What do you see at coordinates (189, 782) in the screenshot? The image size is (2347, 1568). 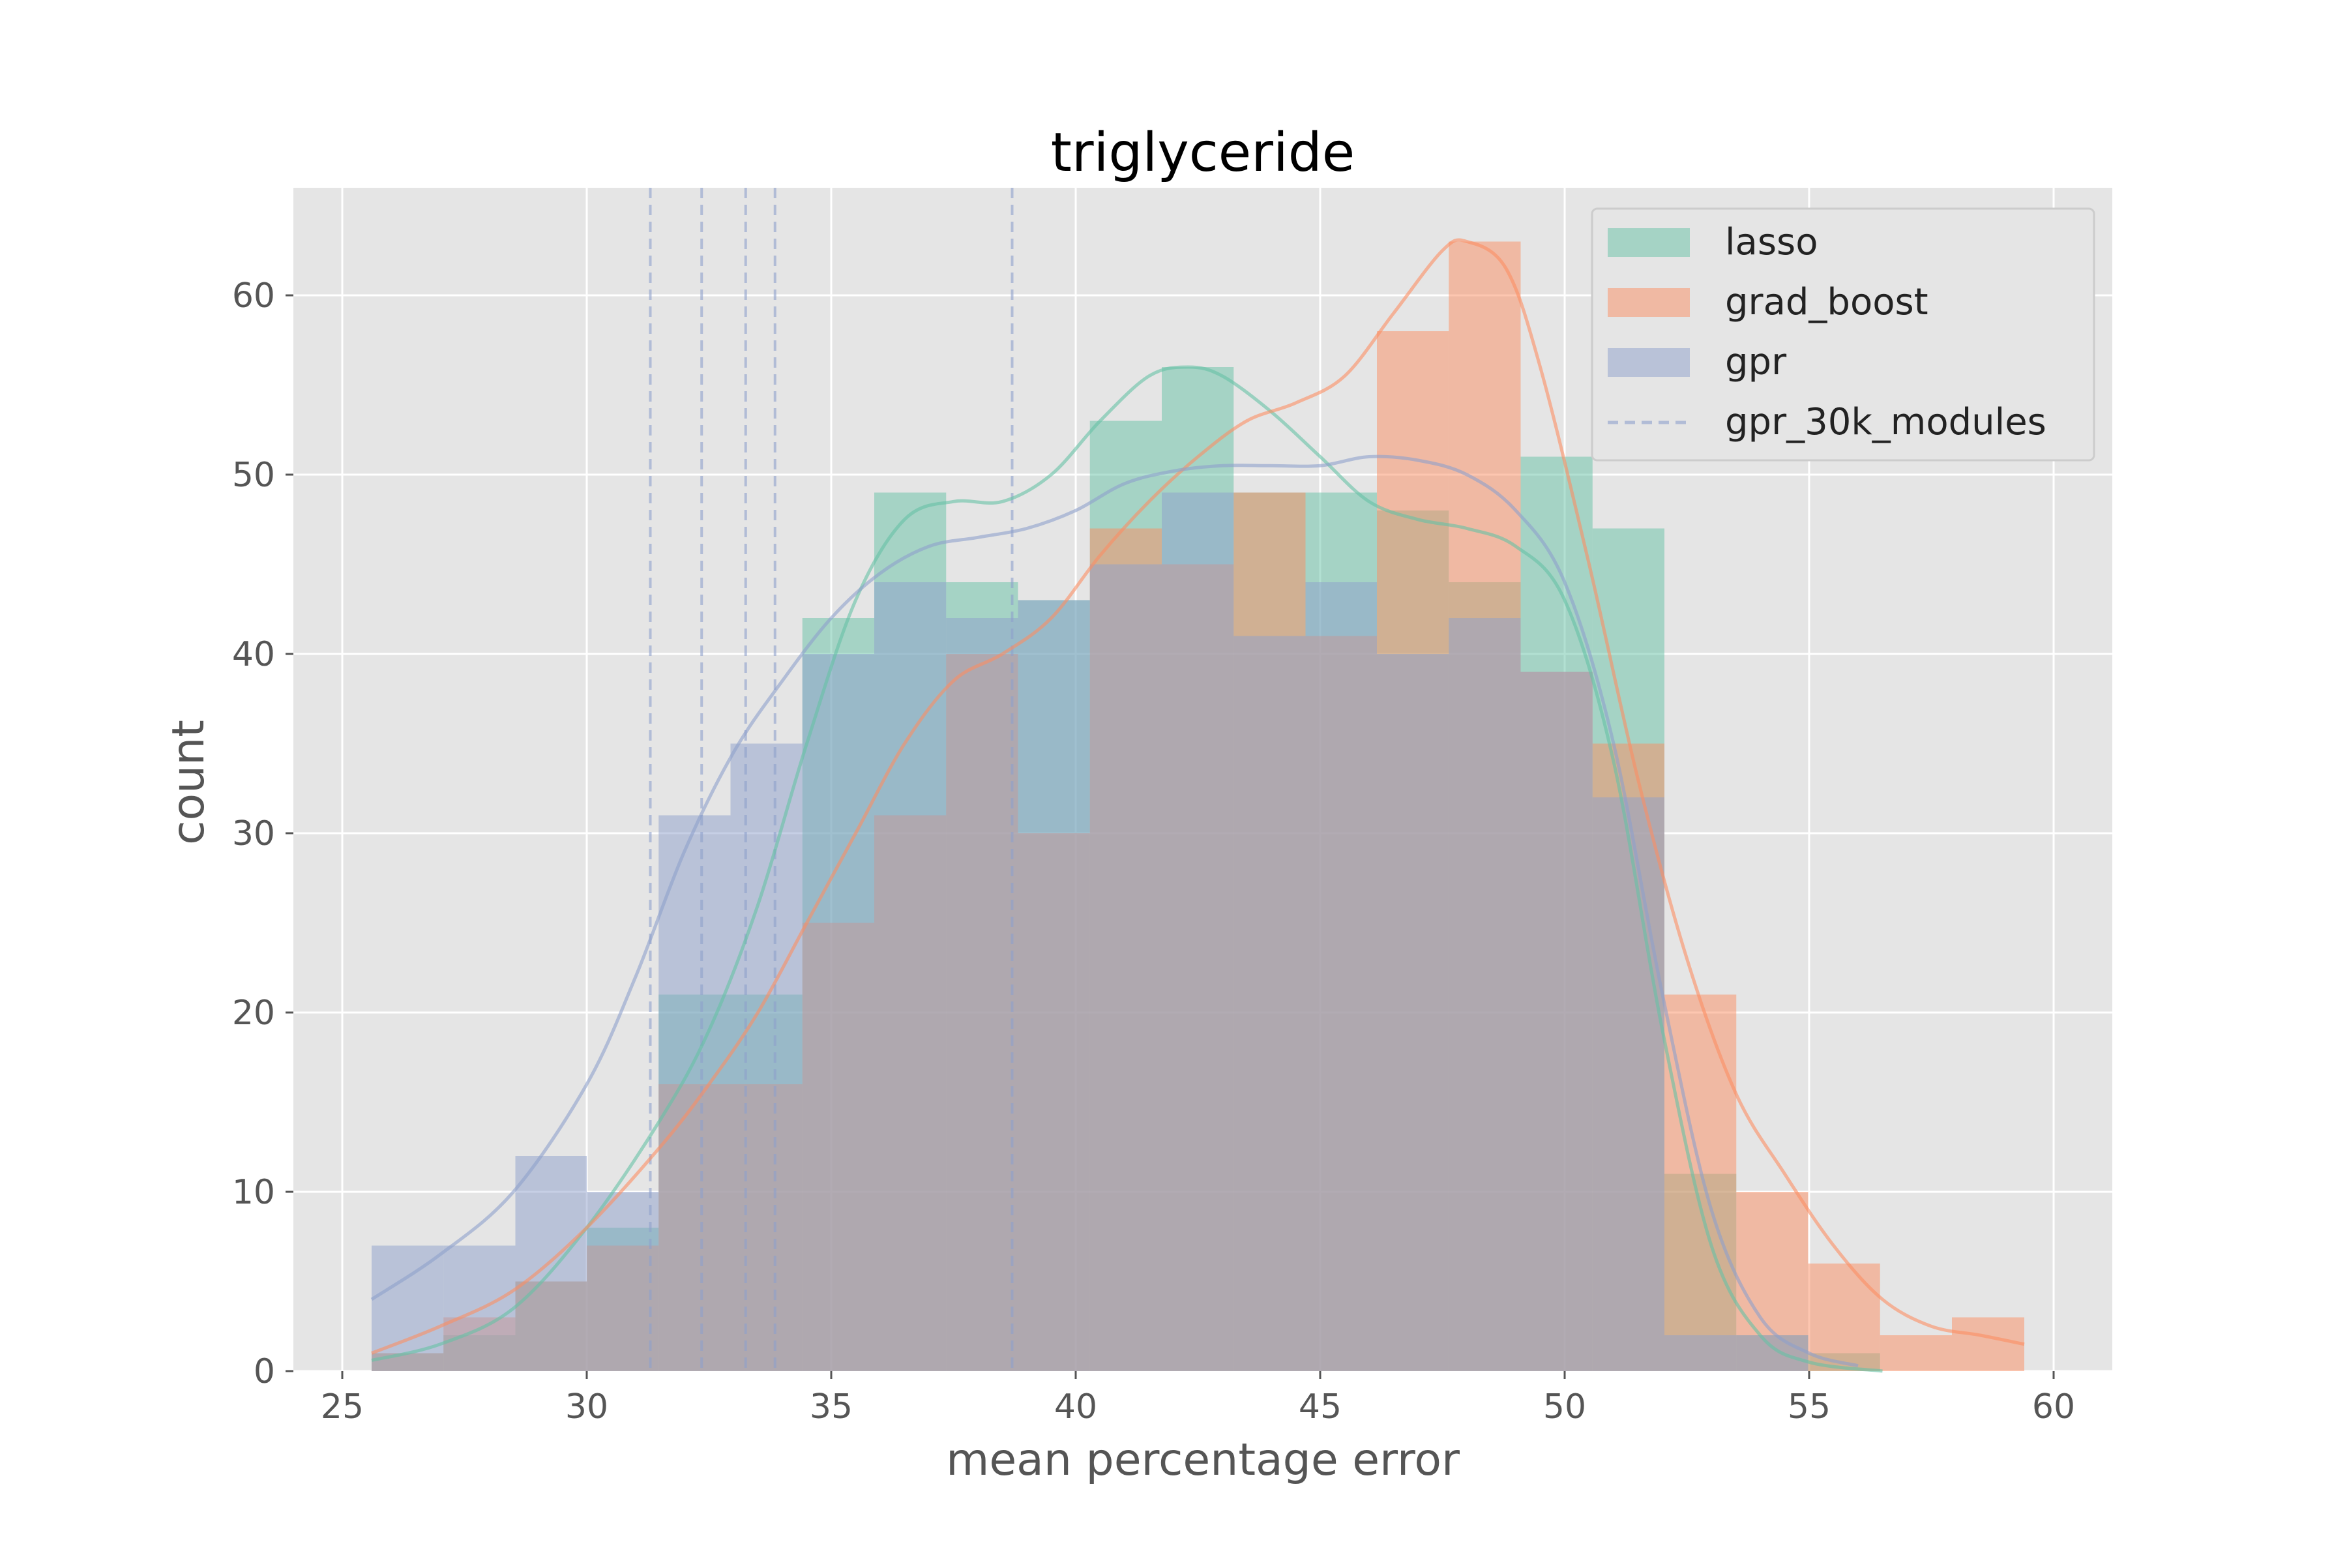 I see `y-axis-label: count` at bounding box center [189, 782].